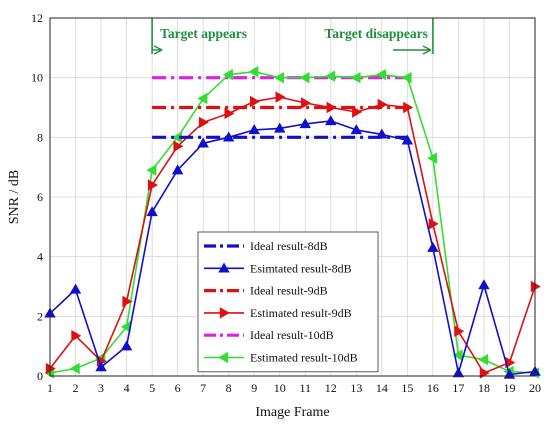  I want to click on x-tick-label: 1, so click(50, 388).